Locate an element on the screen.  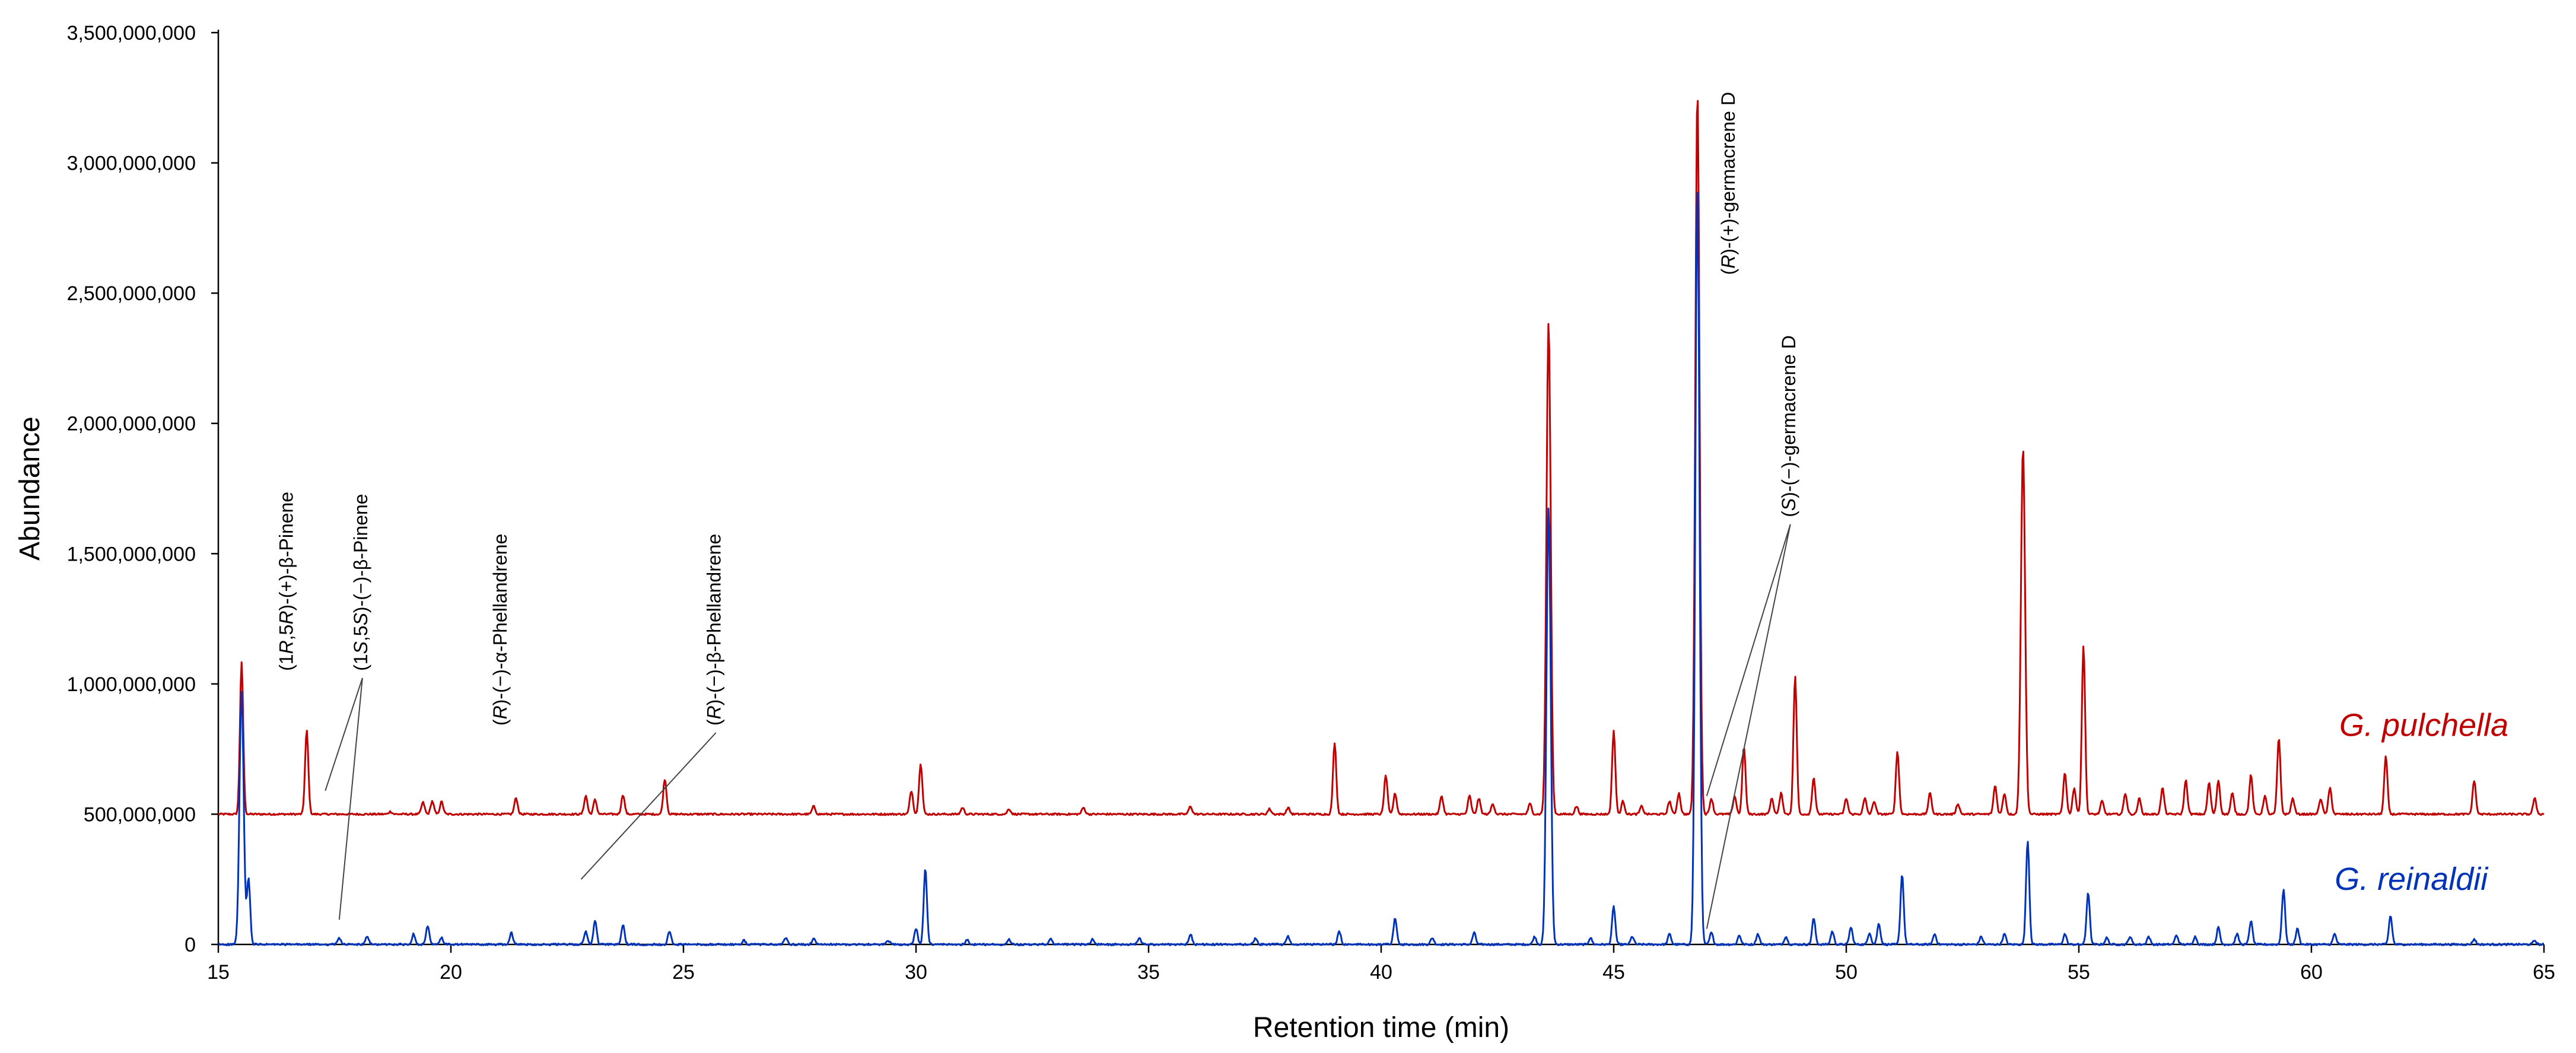
x-tick-label: 20 is located at coordinates (451, 972).